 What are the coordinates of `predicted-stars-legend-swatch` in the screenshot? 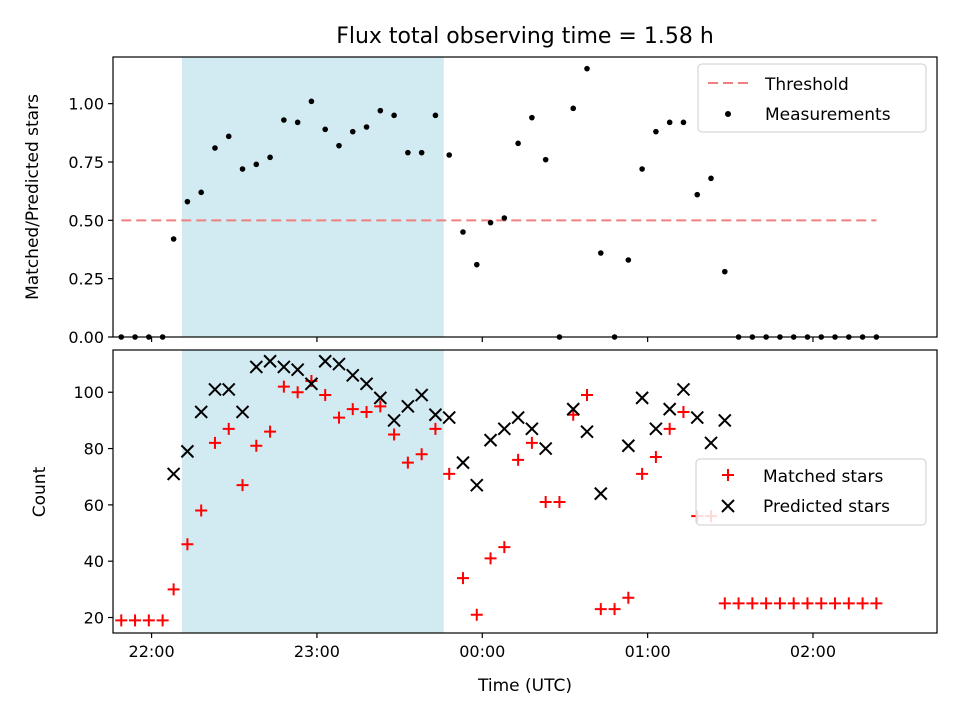 It's located at (728, 506).